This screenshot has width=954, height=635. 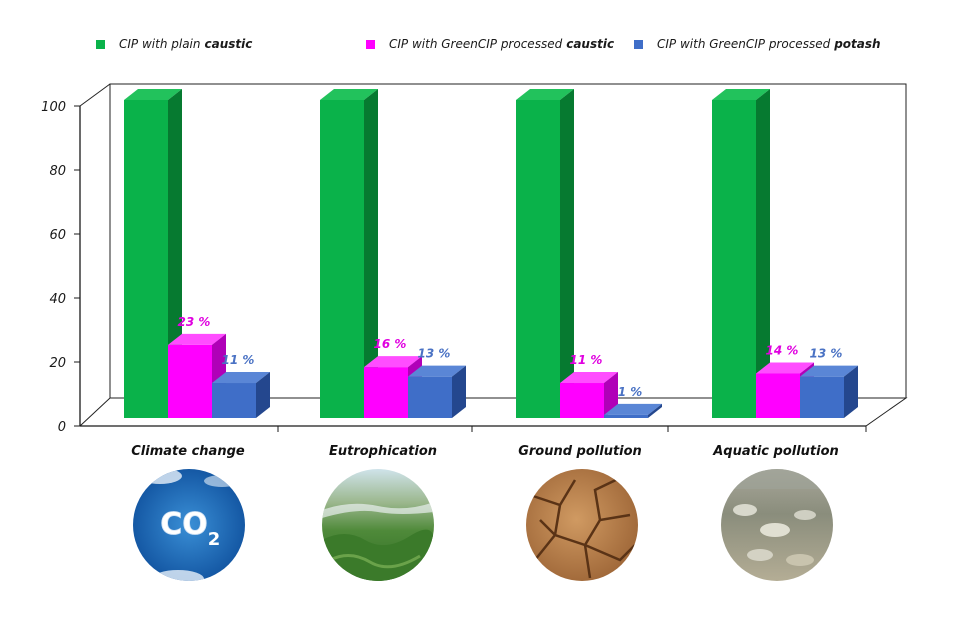 I want to click on category-label: Climate change, so click(x=188, y=451).